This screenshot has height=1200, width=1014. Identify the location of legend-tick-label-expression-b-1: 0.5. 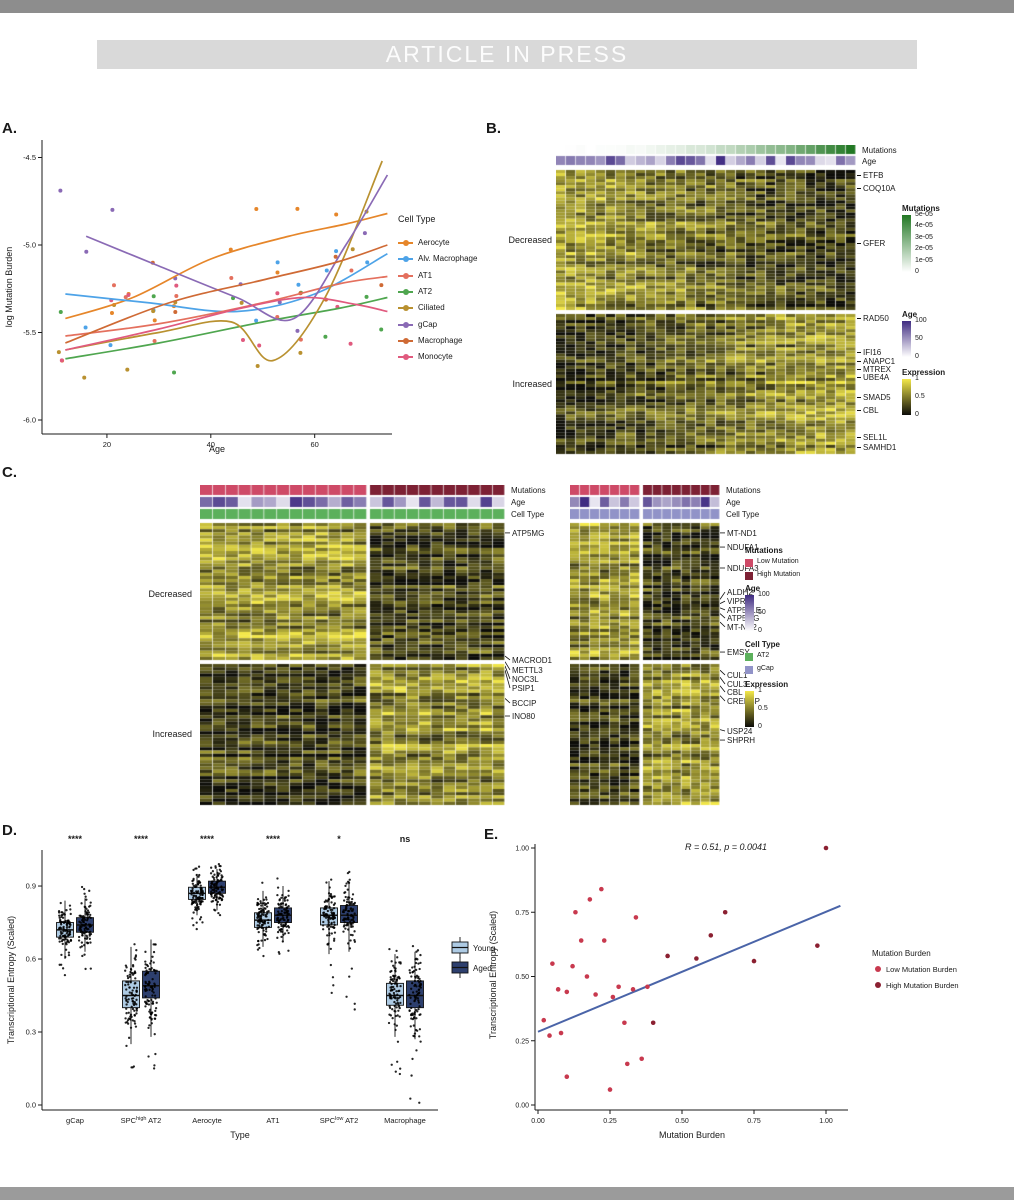
(920, 396).